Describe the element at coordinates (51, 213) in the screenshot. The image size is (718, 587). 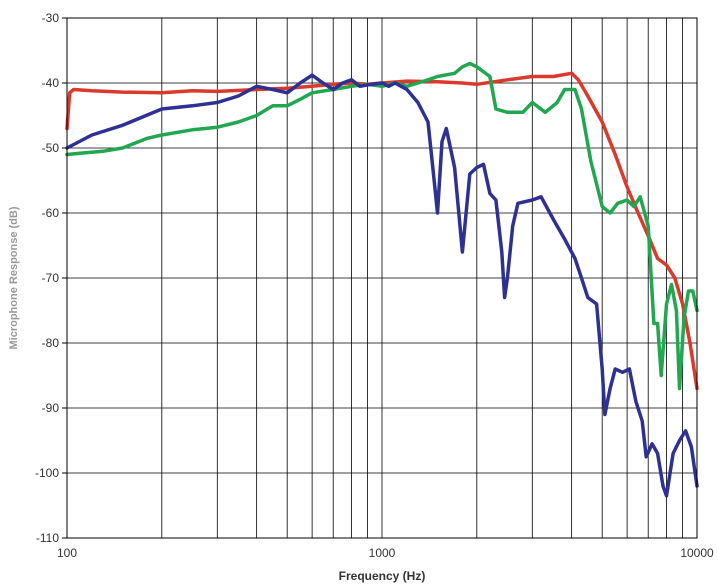
I see `y-tick-label: -60` at that location.